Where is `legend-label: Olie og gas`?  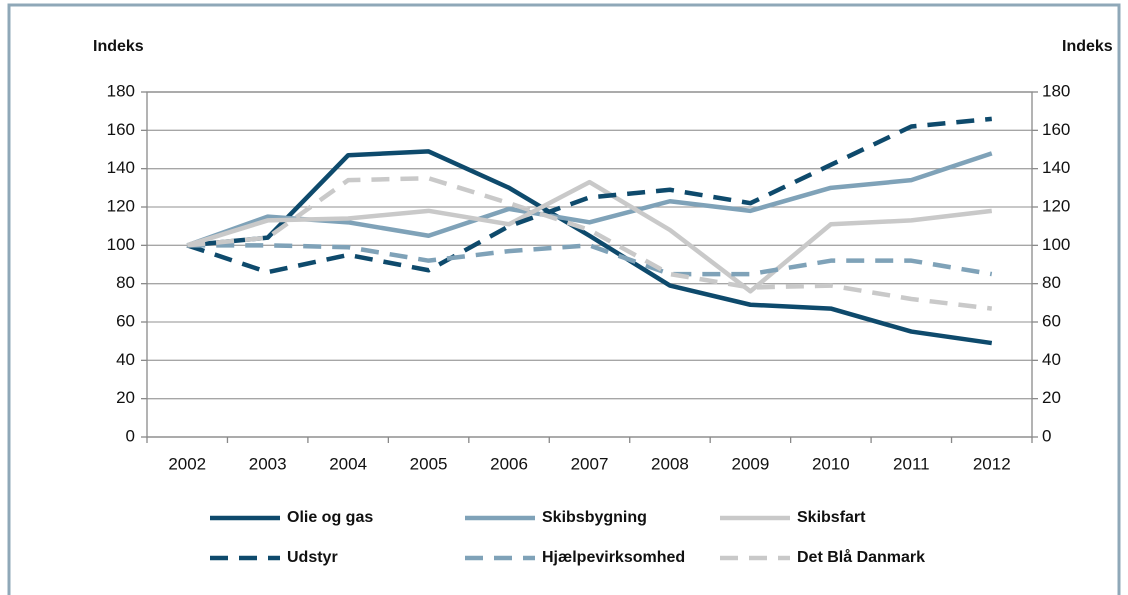 legend-label: Olie og gas is located at coordinates (330, 517).